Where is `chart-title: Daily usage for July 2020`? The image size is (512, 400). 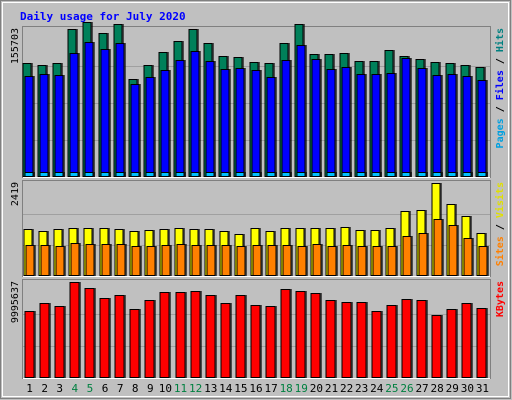 chart-title: Daily usage for July 2020 is located at coordinates (103, 16).